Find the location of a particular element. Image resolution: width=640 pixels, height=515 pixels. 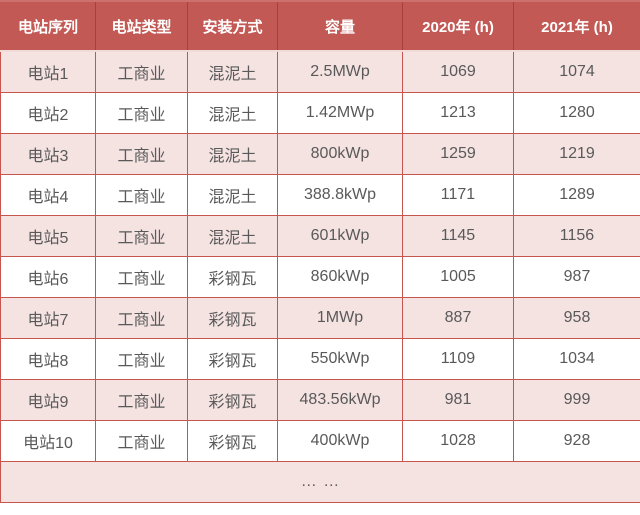

table-row: 电站7 工商业 彩钢瓦 1MWp 887 958 is located at coordinates (320, 318).